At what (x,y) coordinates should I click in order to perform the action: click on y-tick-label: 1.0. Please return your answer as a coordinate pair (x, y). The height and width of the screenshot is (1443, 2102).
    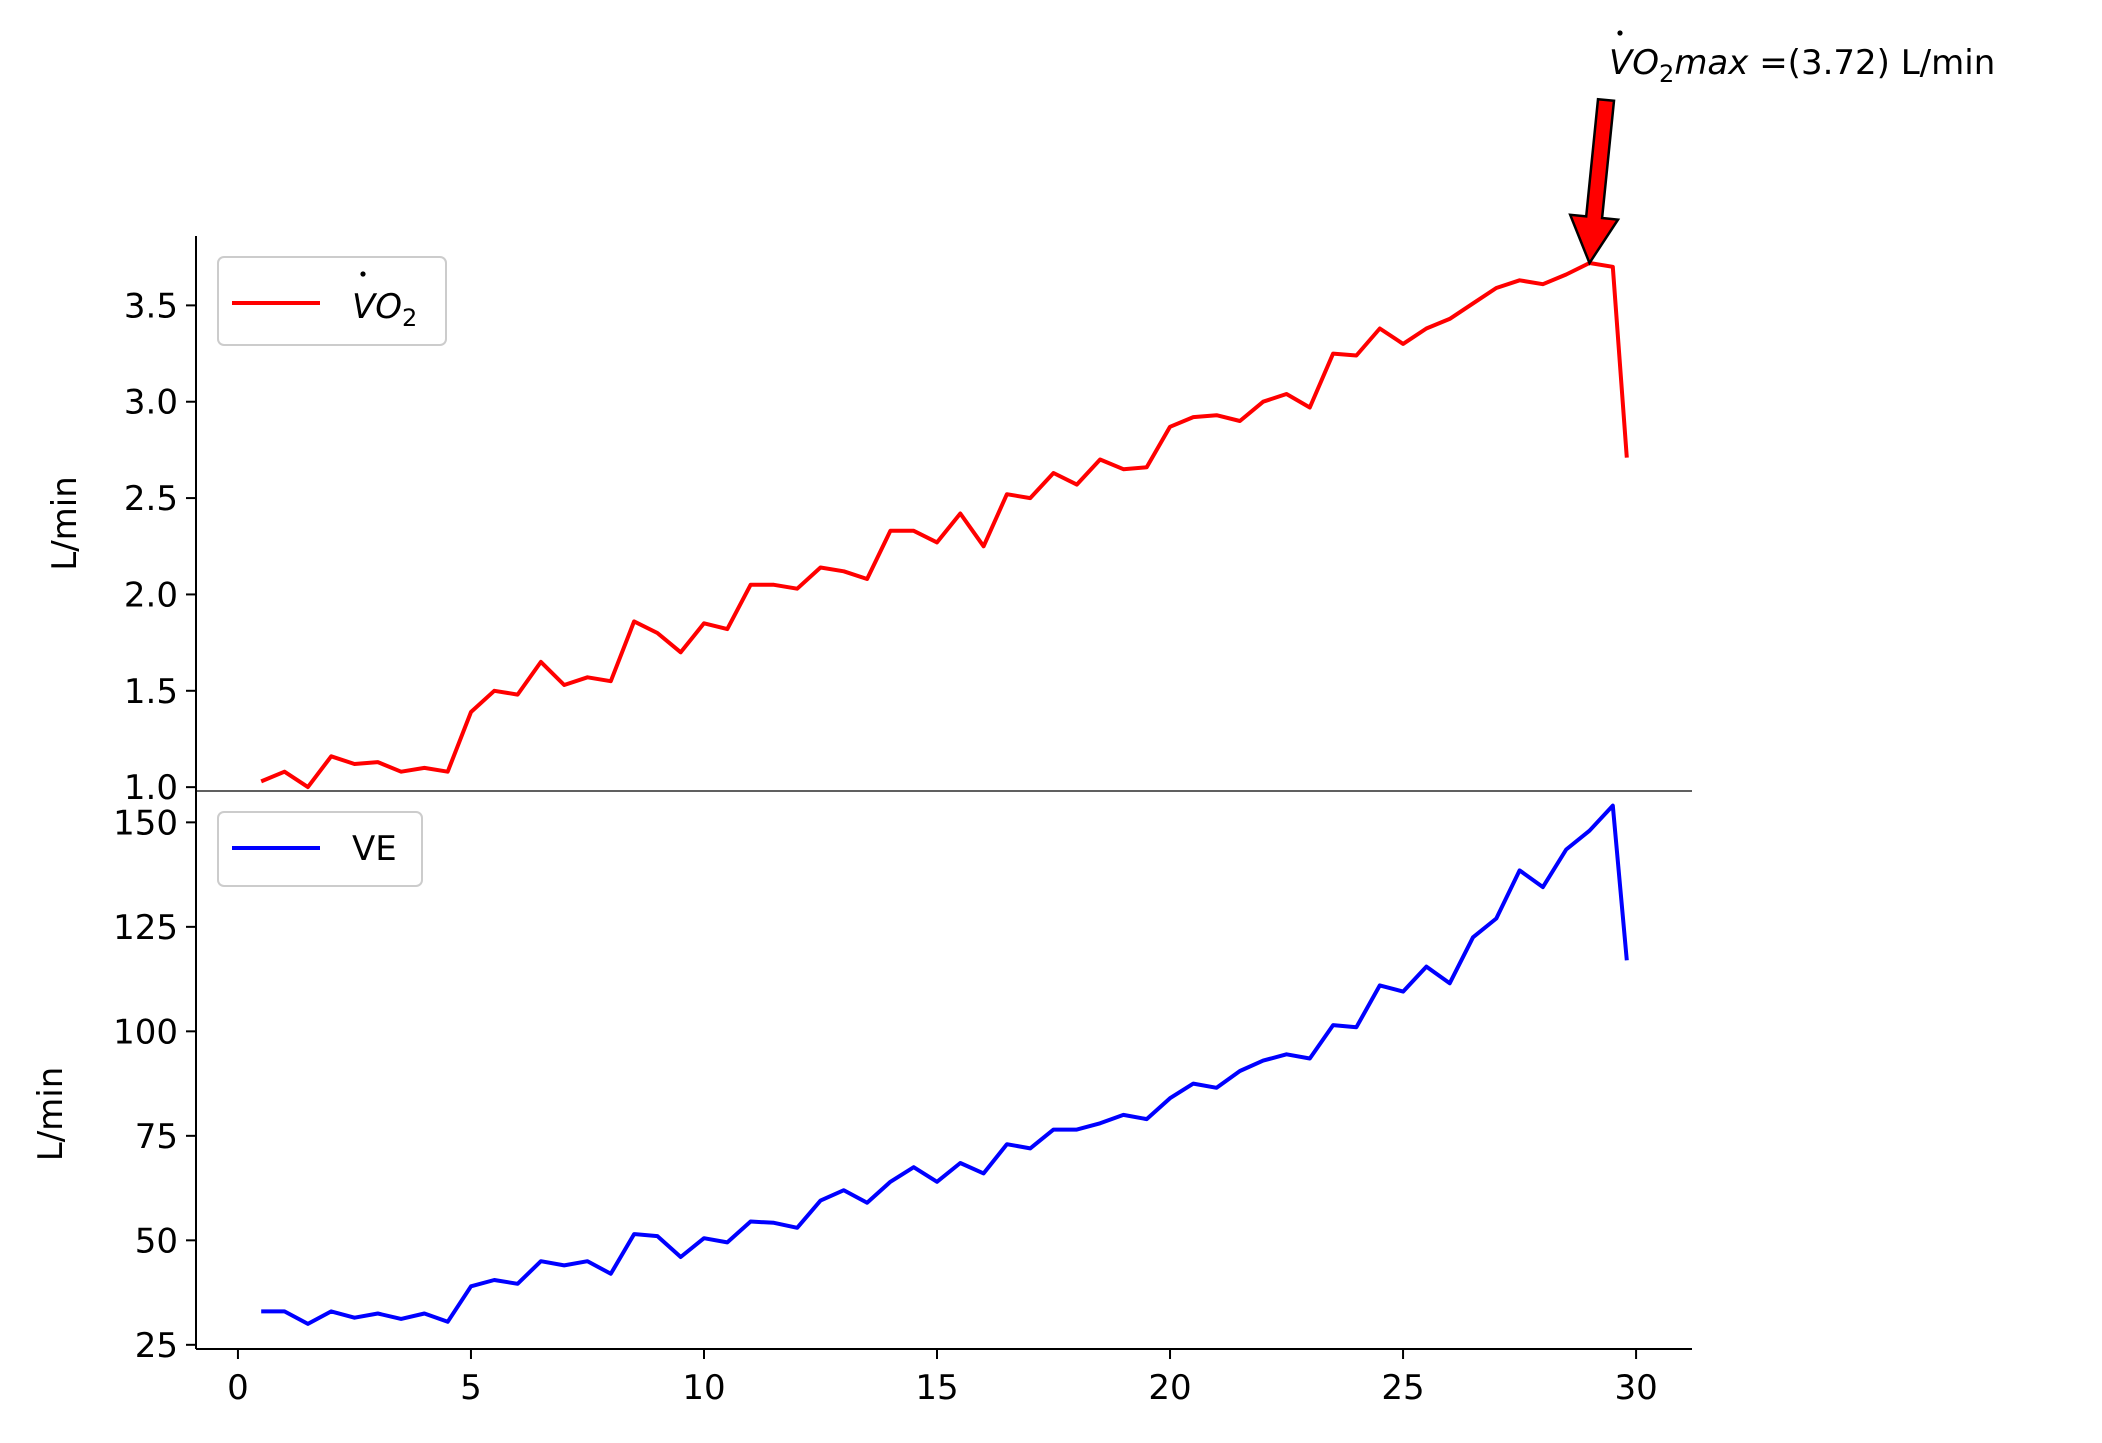
    Looking at the image, I should click on (151, 788).